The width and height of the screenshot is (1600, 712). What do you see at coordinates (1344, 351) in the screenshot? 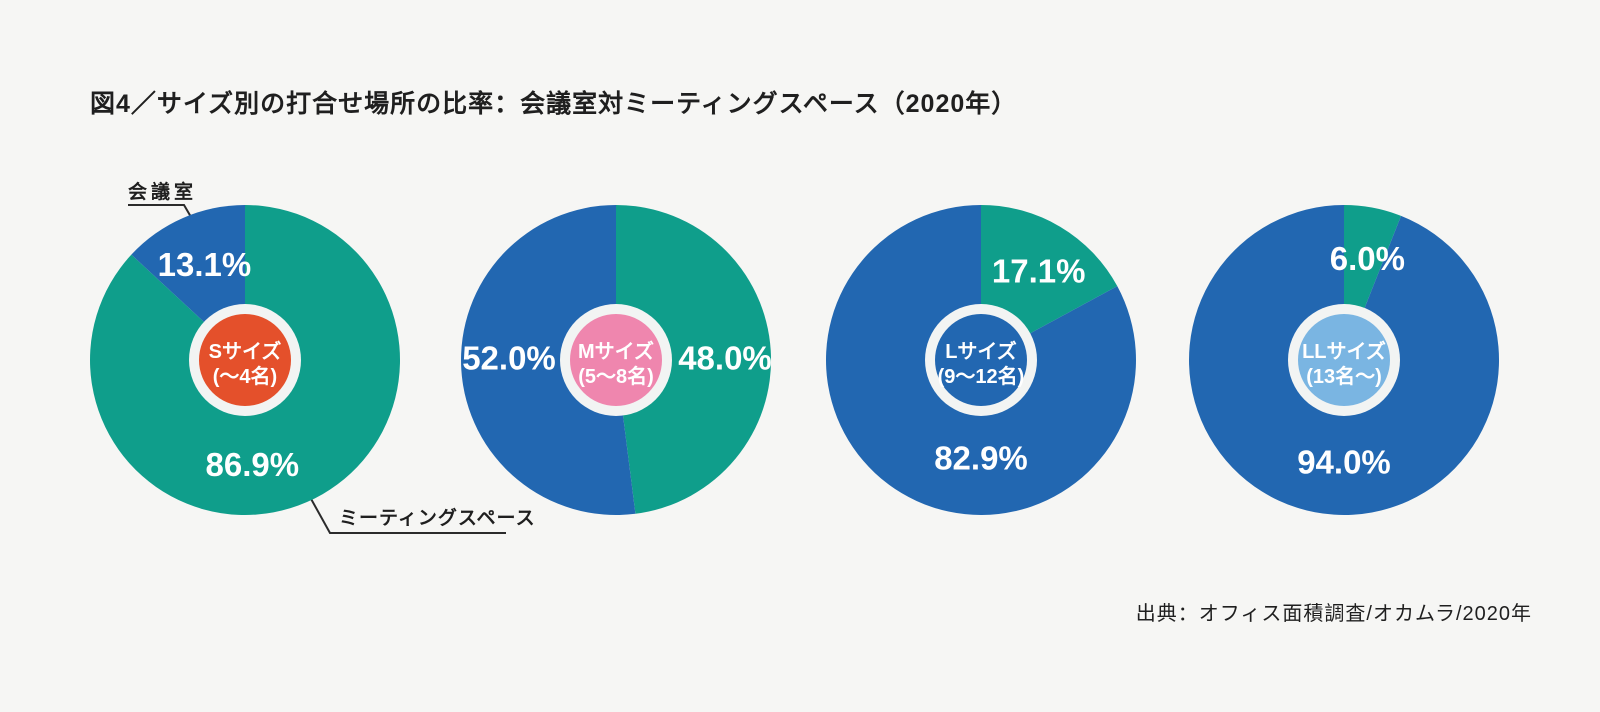
I see `center-label-size: LLサイズ` at bounding box center [1344, 351].